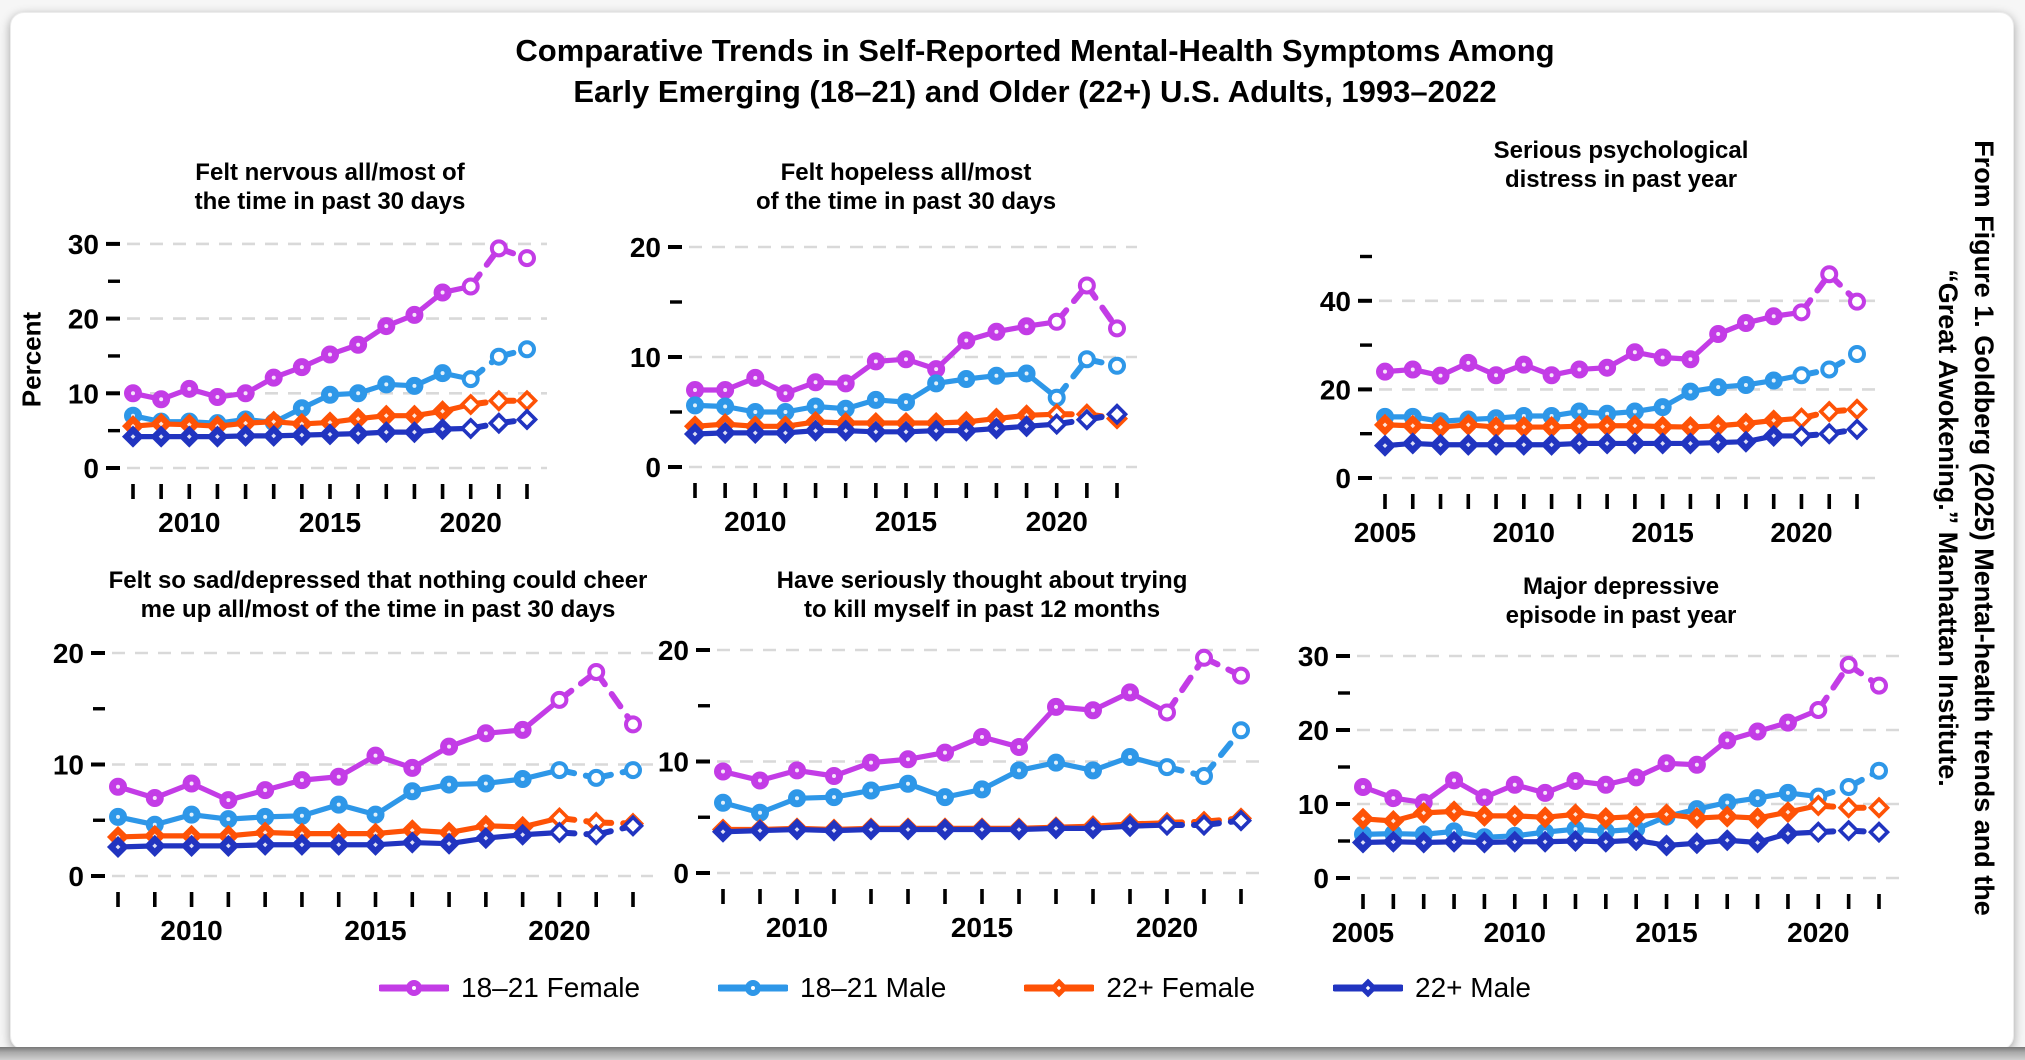  Describe the element at coordinates (1621, 601) in the screenshot. I see `panel-title-mde: Major depressive episode in past year` at that location.